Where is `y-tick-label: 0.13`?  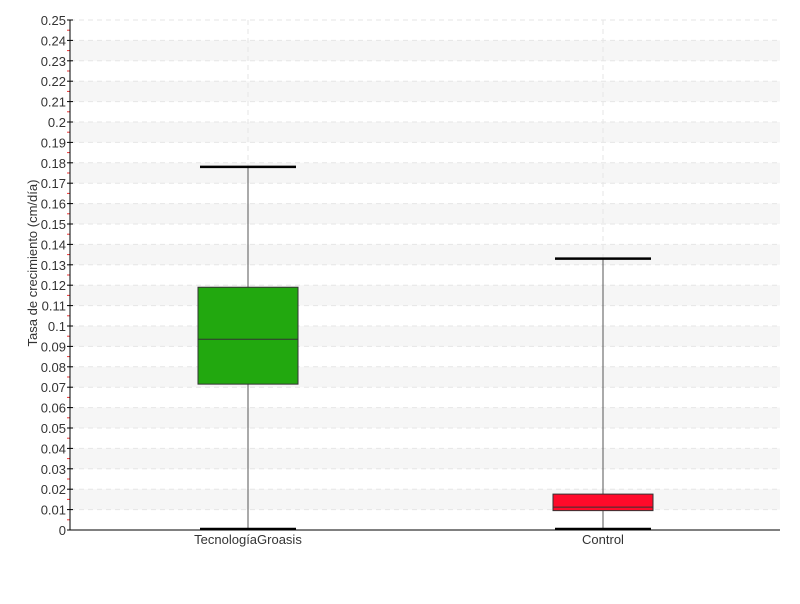 y-tick-label: 0.13 is located at coordinates (53, 265).